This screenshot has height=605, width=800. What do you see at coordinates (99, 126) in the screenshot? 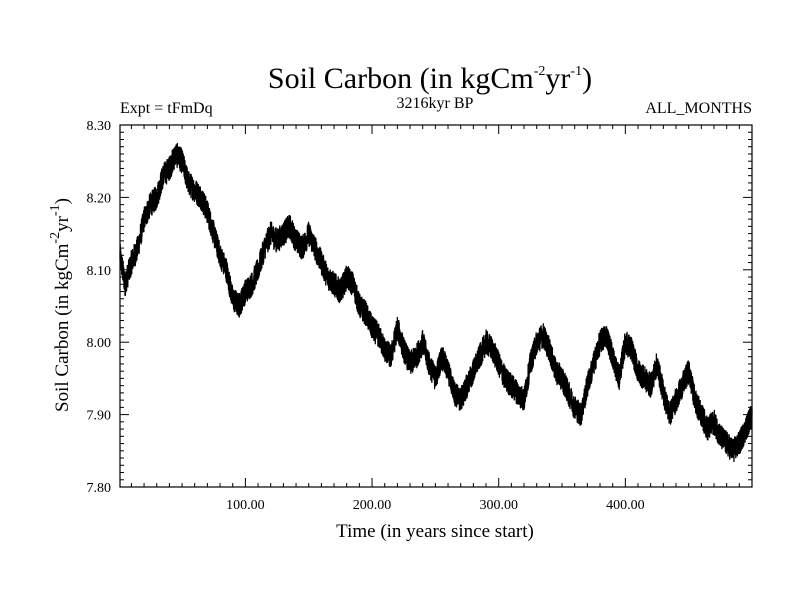
I see `y-tick-label: 8.30` at bounding box center [99, 126].